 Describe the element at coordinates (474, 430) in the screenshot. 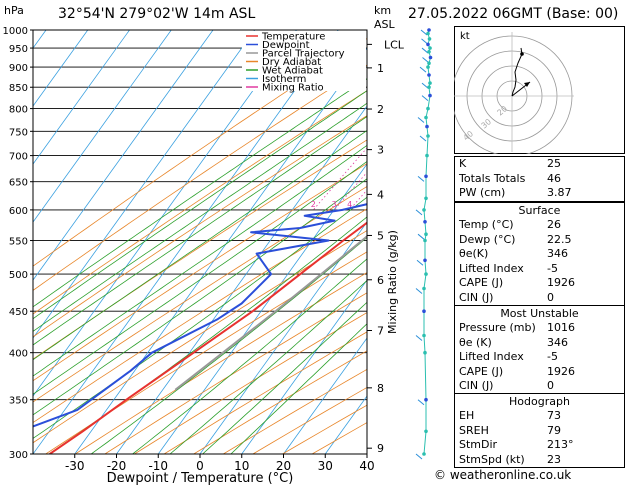

I see `hodo-key: SREH` at that location.